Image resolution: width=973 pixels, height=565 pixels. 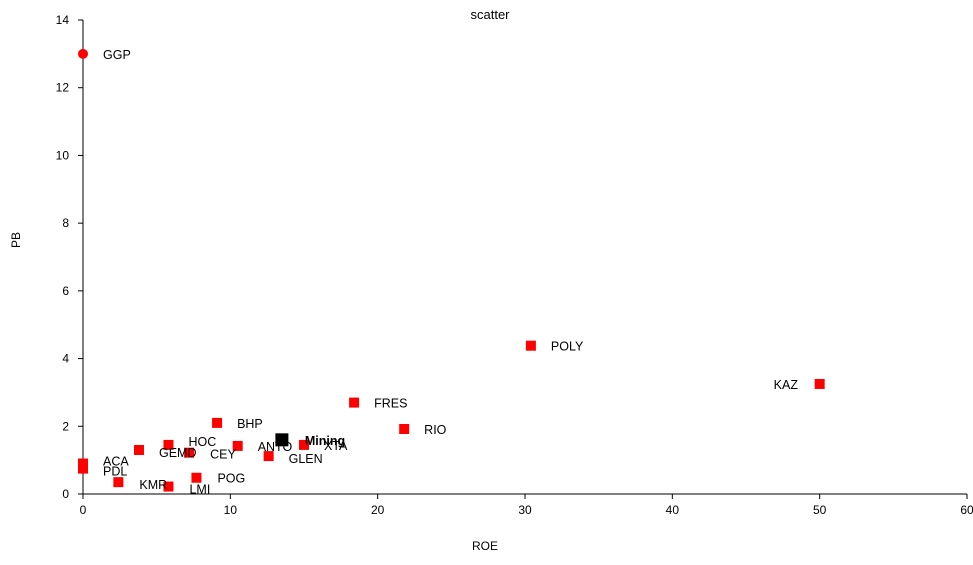 What do you see at coordinates (217, 422) in the screenshot?
I see `point-bhp` at bounding box center [217, 422].